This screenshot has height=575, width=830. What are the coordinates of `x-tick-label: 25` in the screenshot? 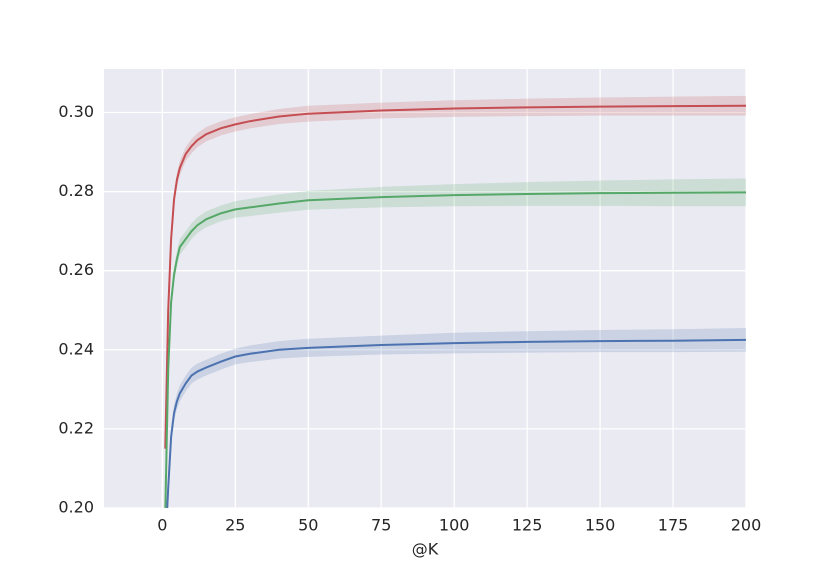 It's located at (235, 525).